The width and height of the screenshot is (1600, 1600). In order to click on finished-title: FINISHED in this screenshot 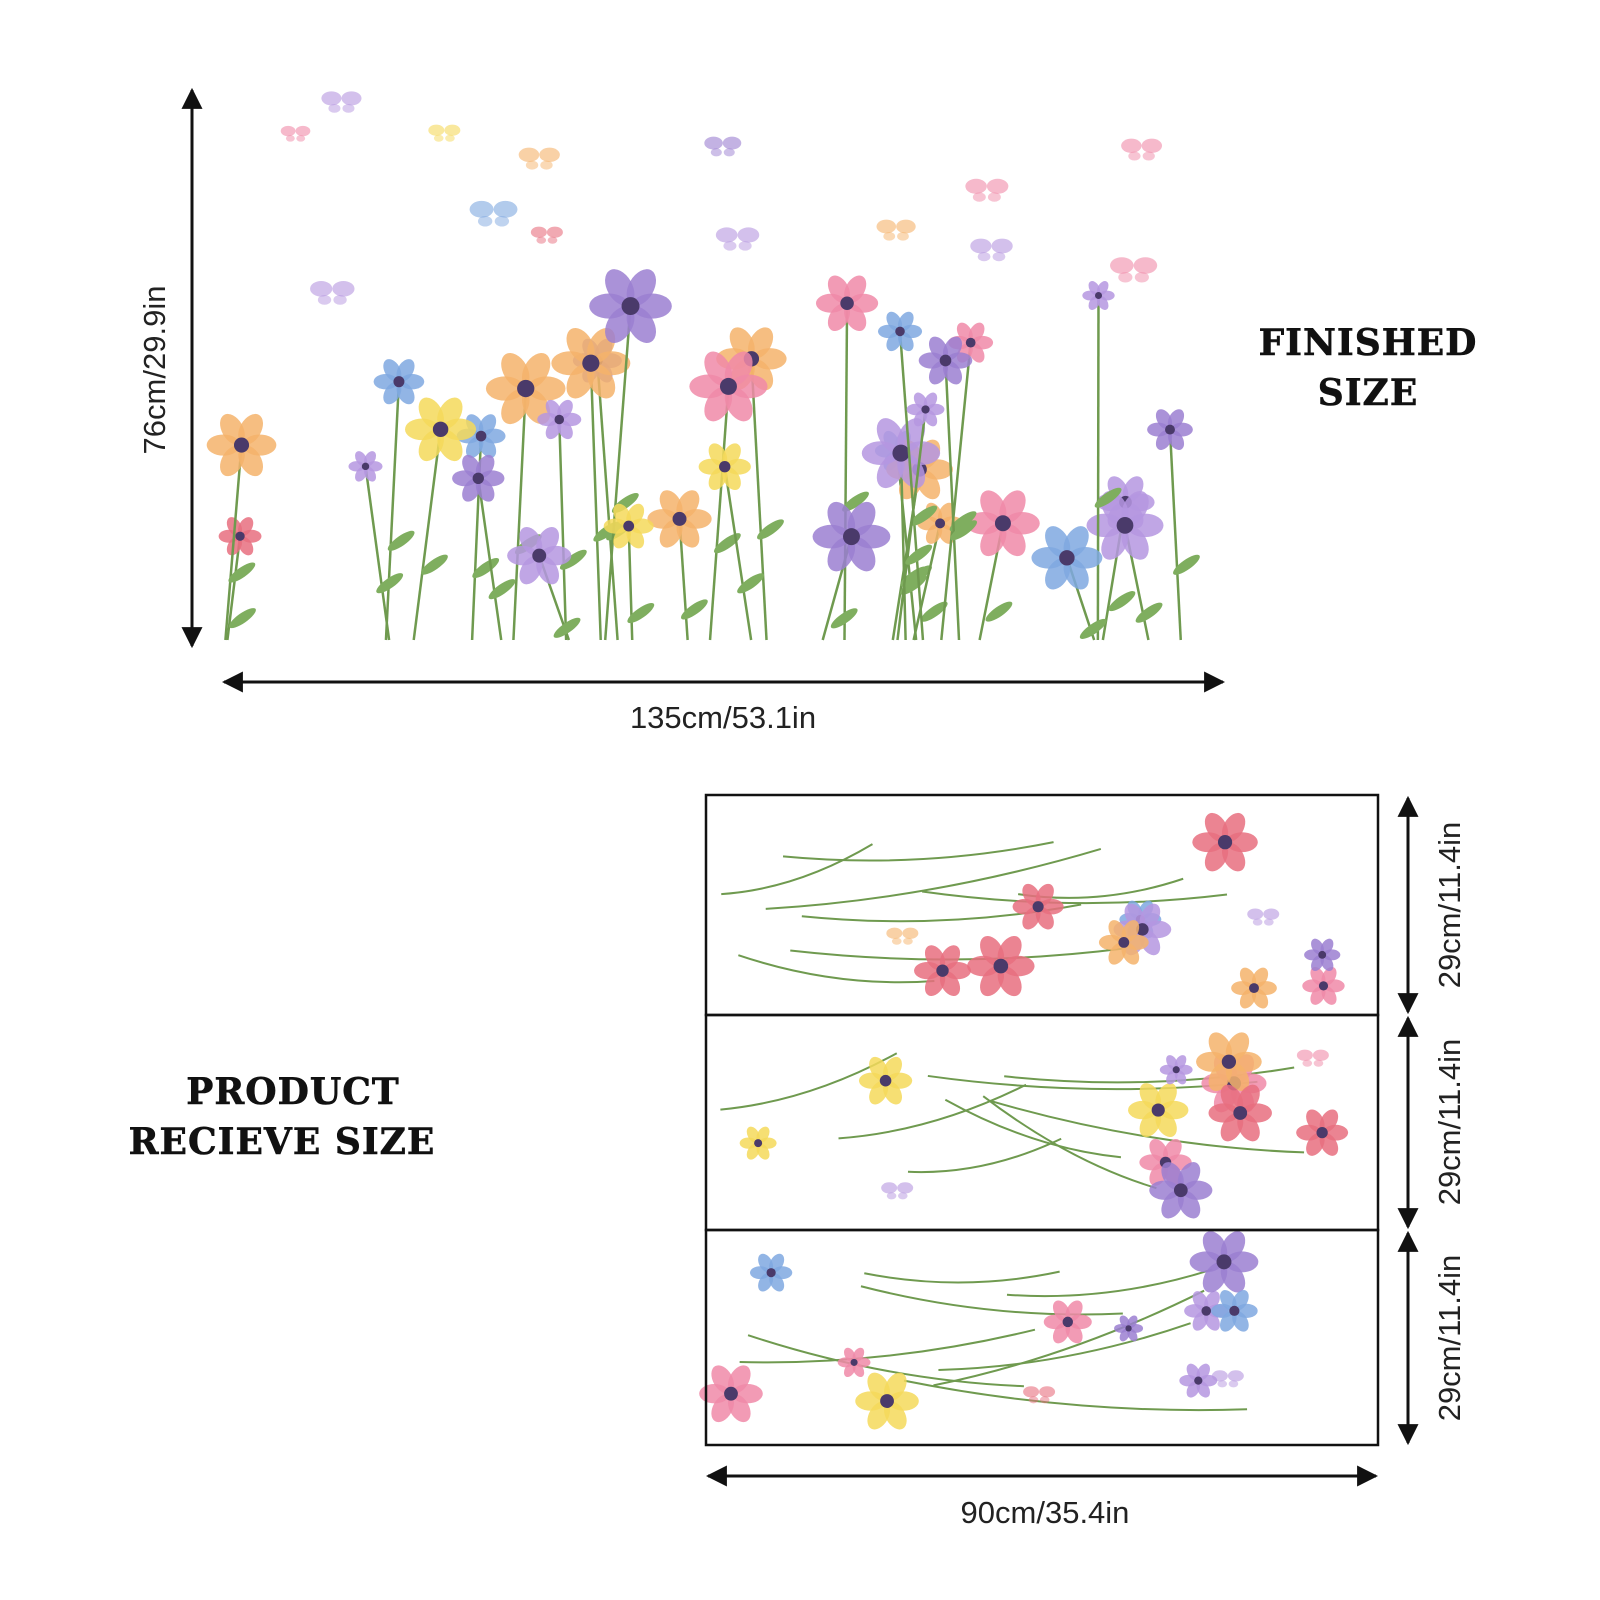, I will do `click(1368, 343)`.